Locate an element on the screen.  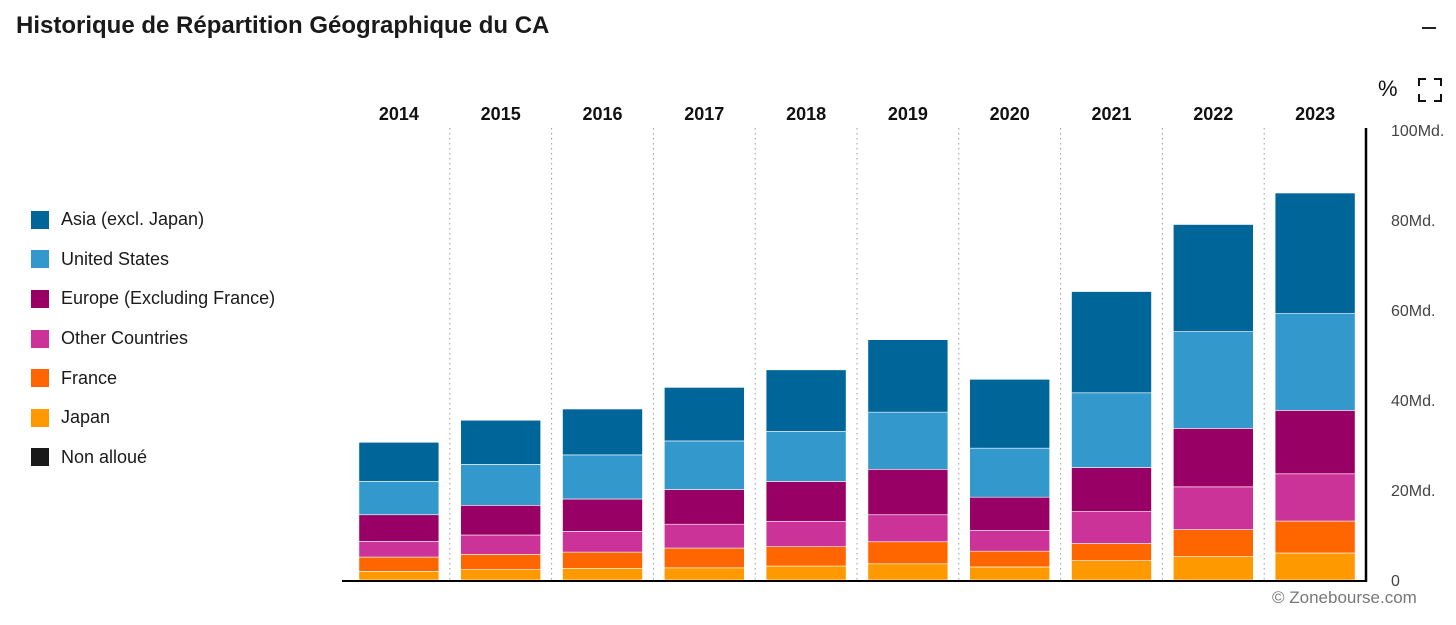
x-tick-label: 2018 is located at coordinates (806, 114).